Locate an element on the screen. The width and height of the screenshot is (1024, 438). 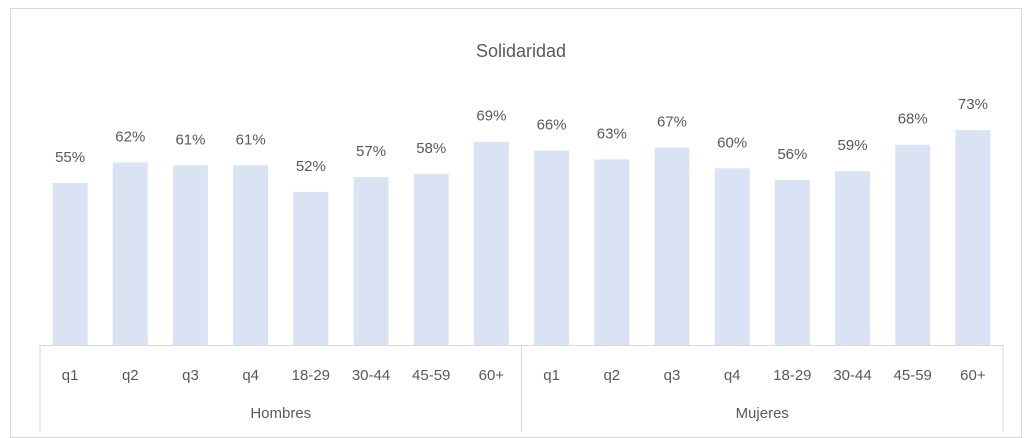
chart-title: Solidaridad is located at coordinates (521, 51).